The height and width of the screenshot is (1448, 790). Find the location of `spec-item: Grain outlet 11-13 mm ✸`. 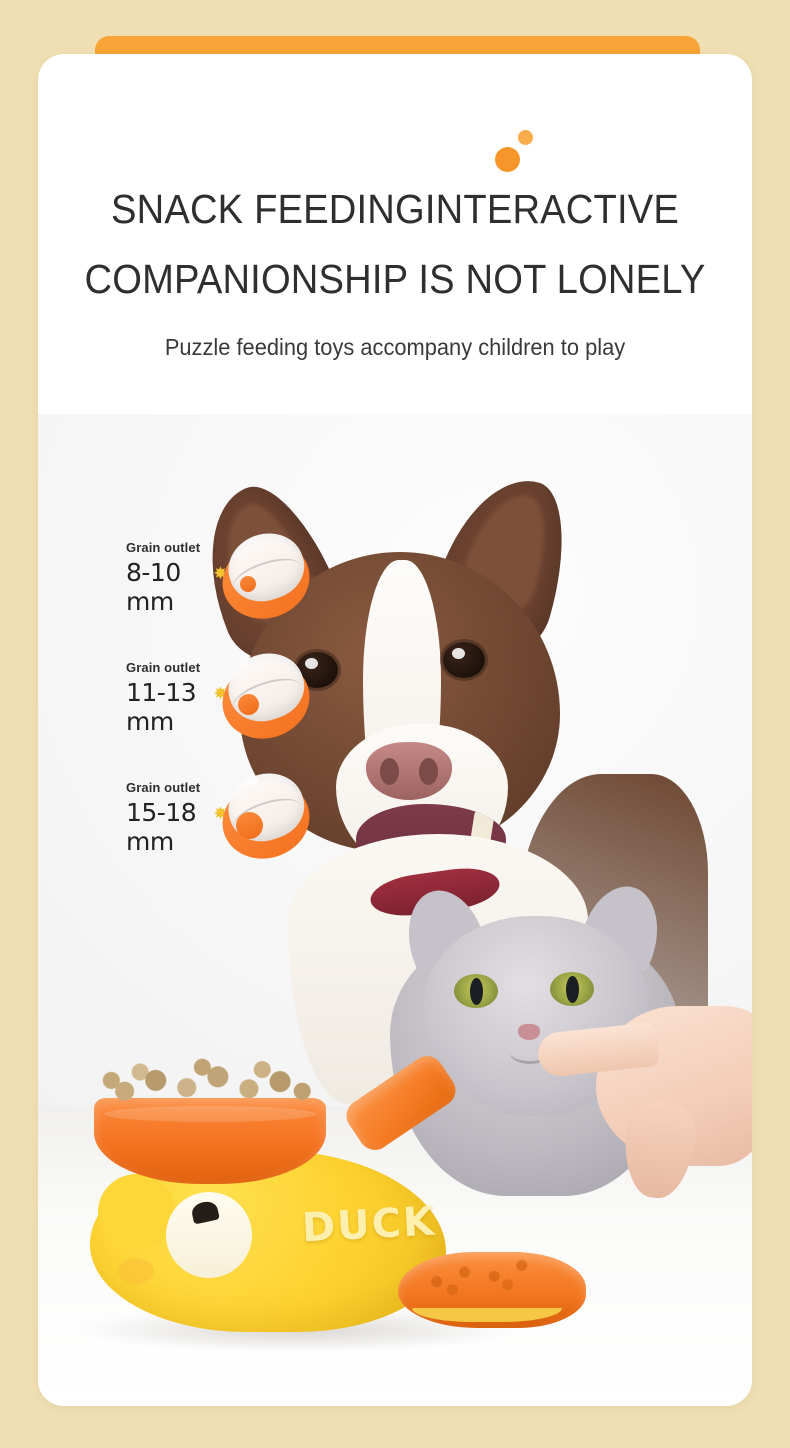

spec-item: Grain outlet 11-13 mm ✸ is located at coordinates (203, 707).